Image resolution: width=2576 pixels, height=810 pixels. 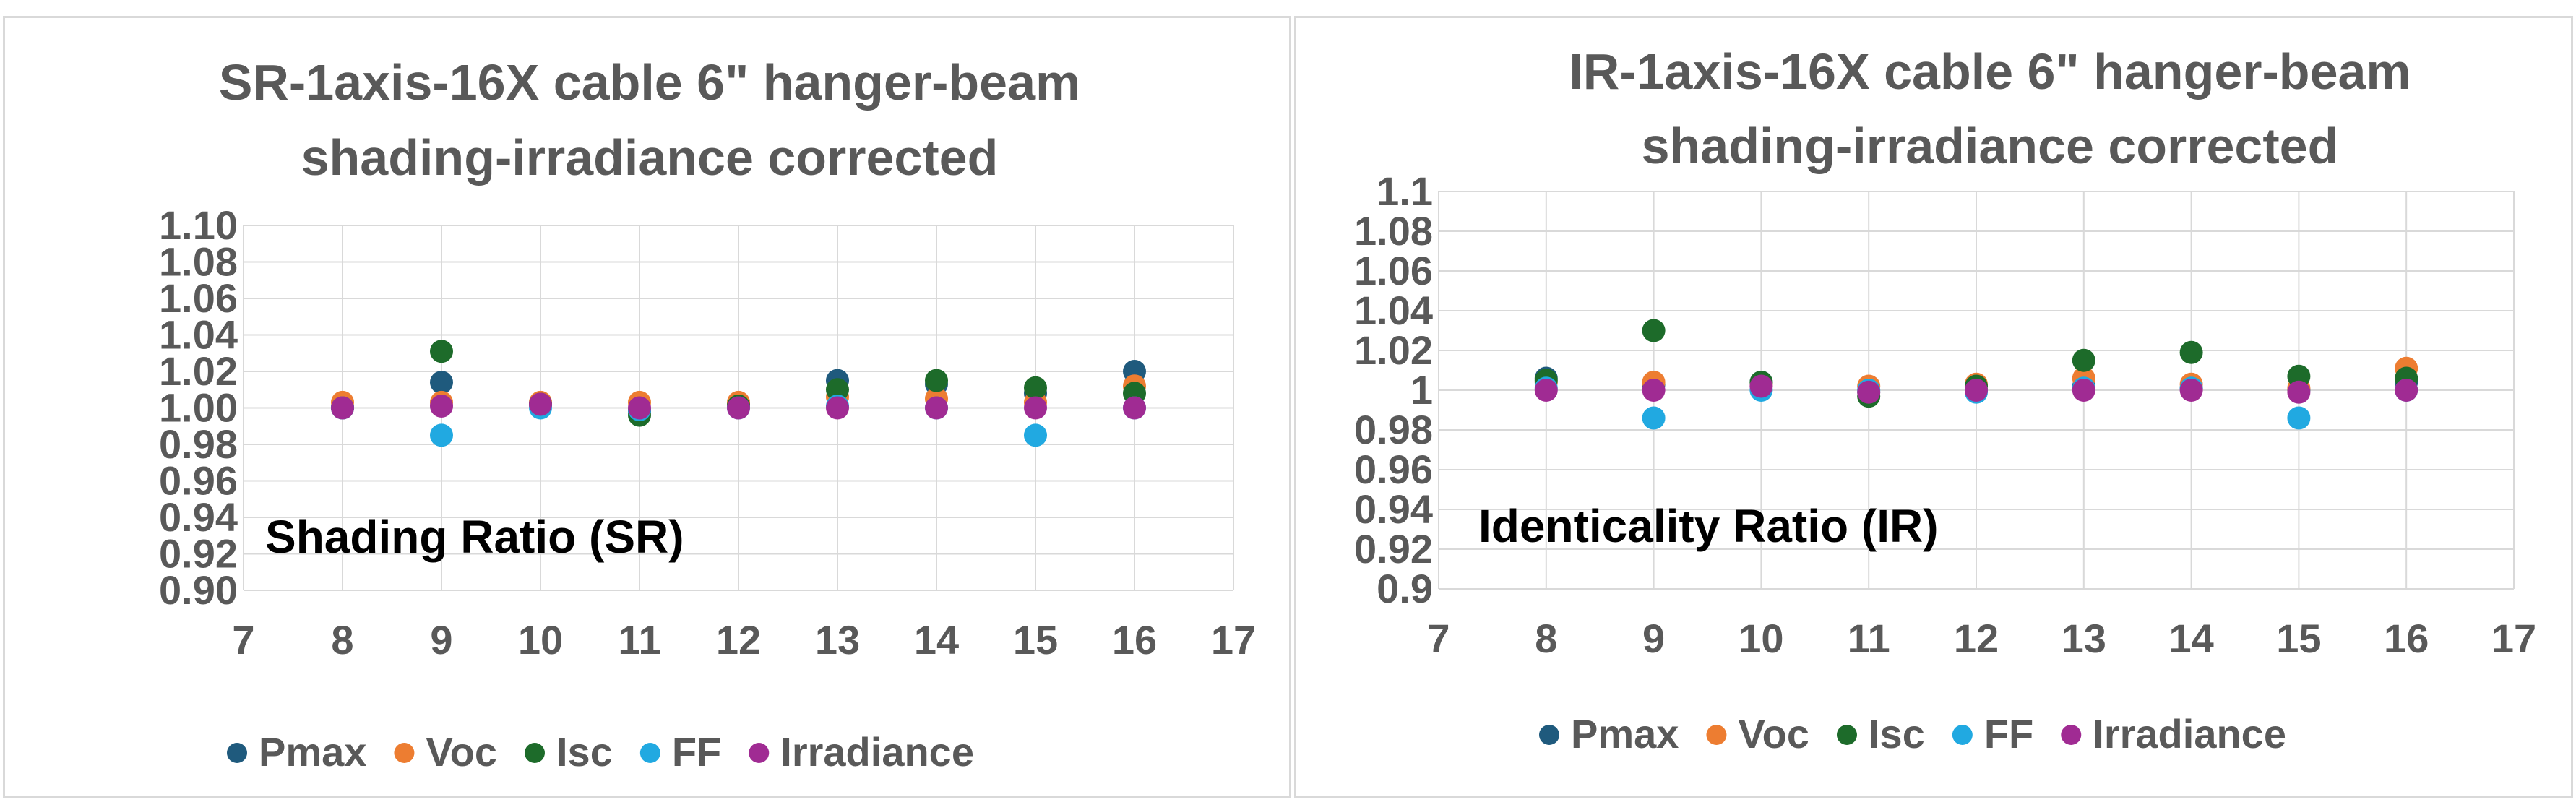 I want to click on y-tick-label: 1.08, so click(x=1393, y=231).